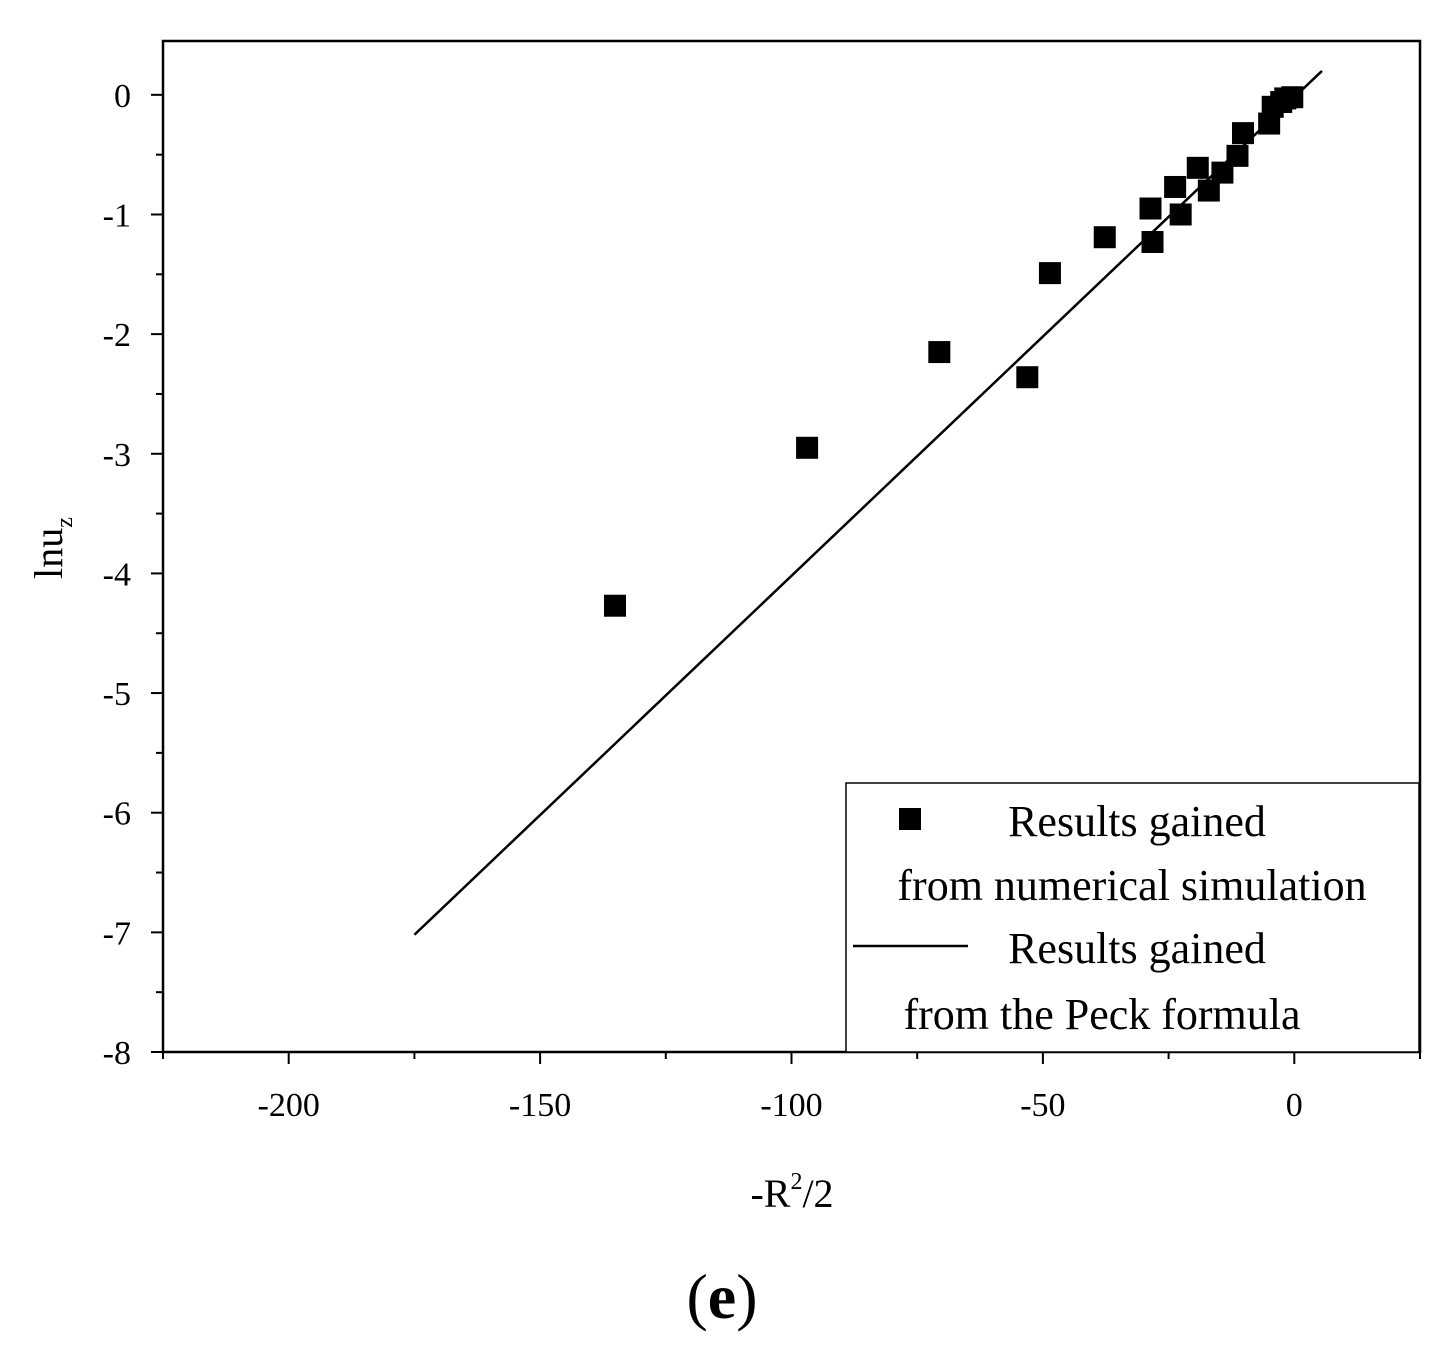  I want to click on y-tick-label: -8, so click(117, 1053).